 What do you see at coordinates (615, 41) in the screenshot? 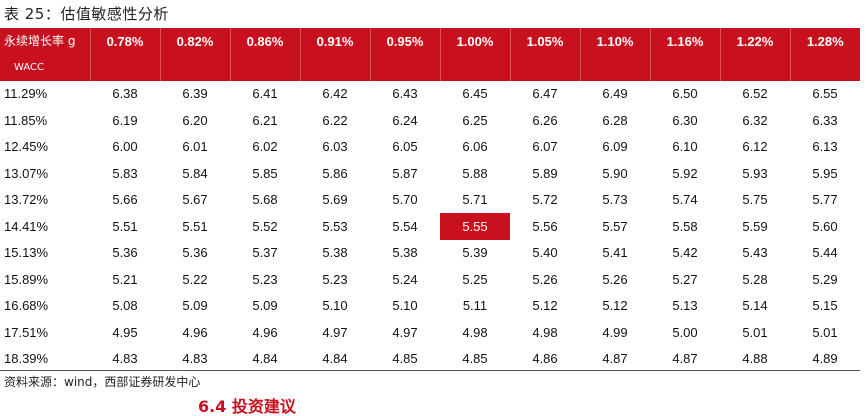
I see `growth-rate-header: 1.10%` at bounding box center [615, 41].